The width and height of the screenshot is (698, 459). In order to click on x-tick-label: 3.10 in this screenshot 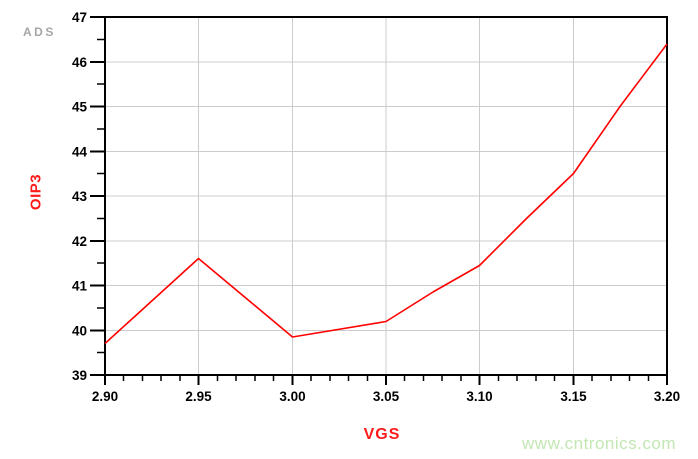, I will do `click(479, 396)`.